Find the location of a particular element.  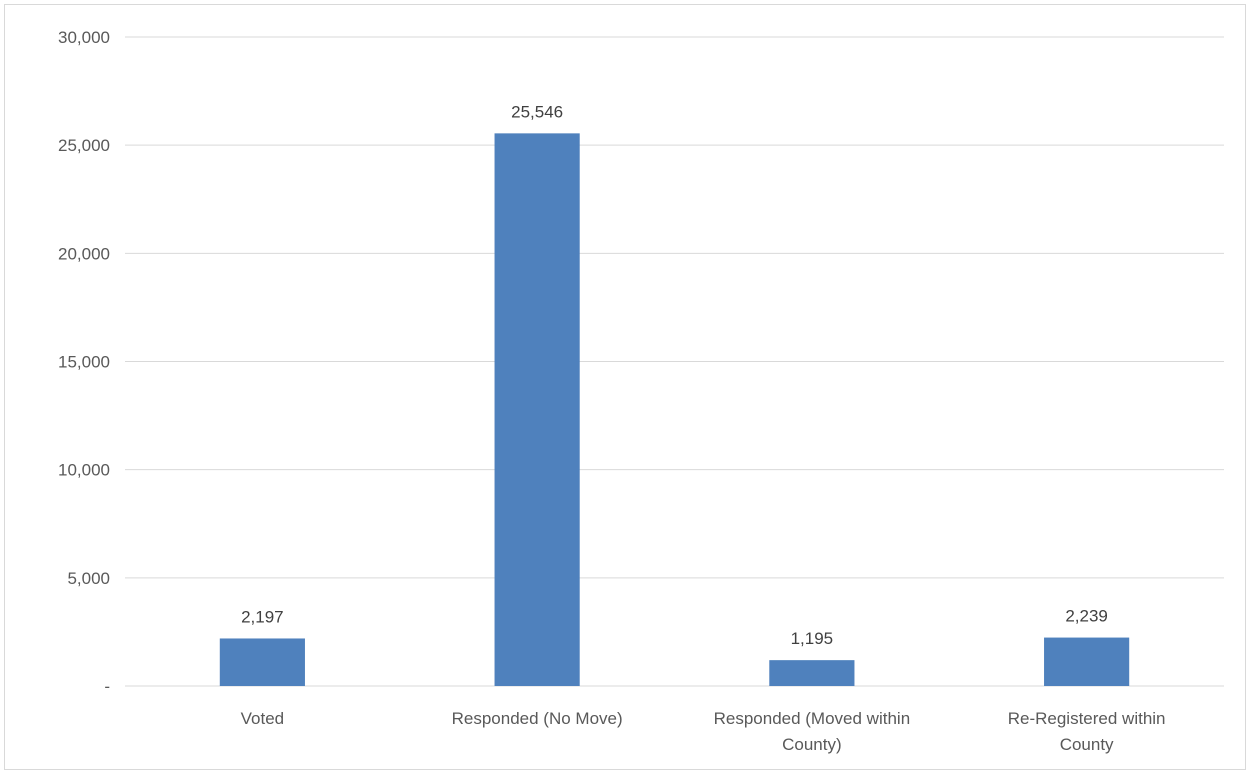

data-label: 2,239 is located at coordinates (1086, 616).